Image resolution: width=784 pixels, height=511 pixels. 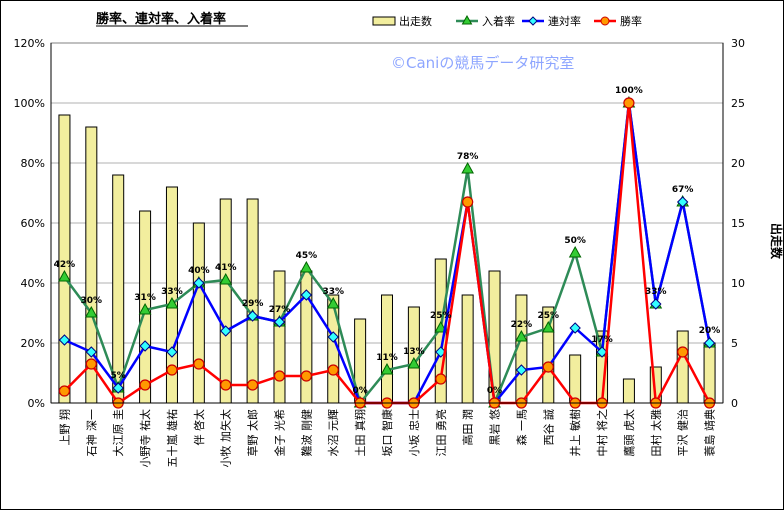 I want to click on x-tick-label: 田村 太雅, so click(x=656, y=433).